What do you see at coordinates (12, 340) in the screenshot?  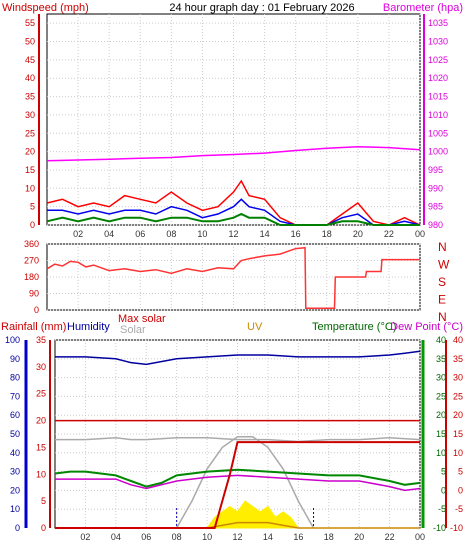 I see `humidity-tick-label: 100` at bounding box center [12, 340].